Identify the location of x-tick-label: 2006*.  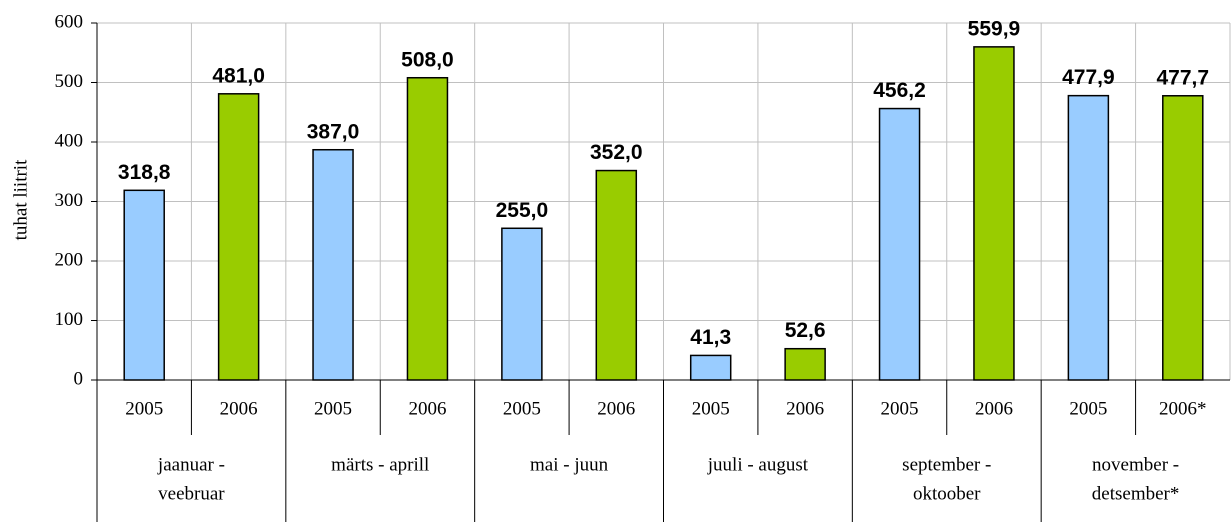
(1183, 408).